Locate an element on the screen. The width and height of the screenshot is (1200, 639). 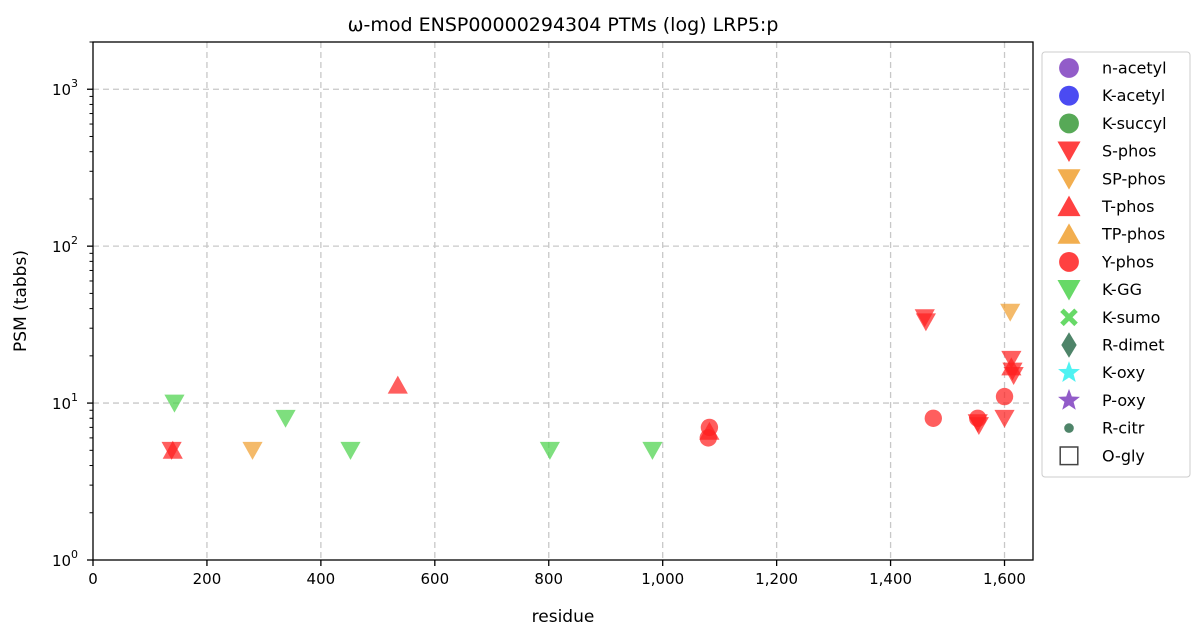
legend-label: P-oxy is located at coordinates (1124, 400).